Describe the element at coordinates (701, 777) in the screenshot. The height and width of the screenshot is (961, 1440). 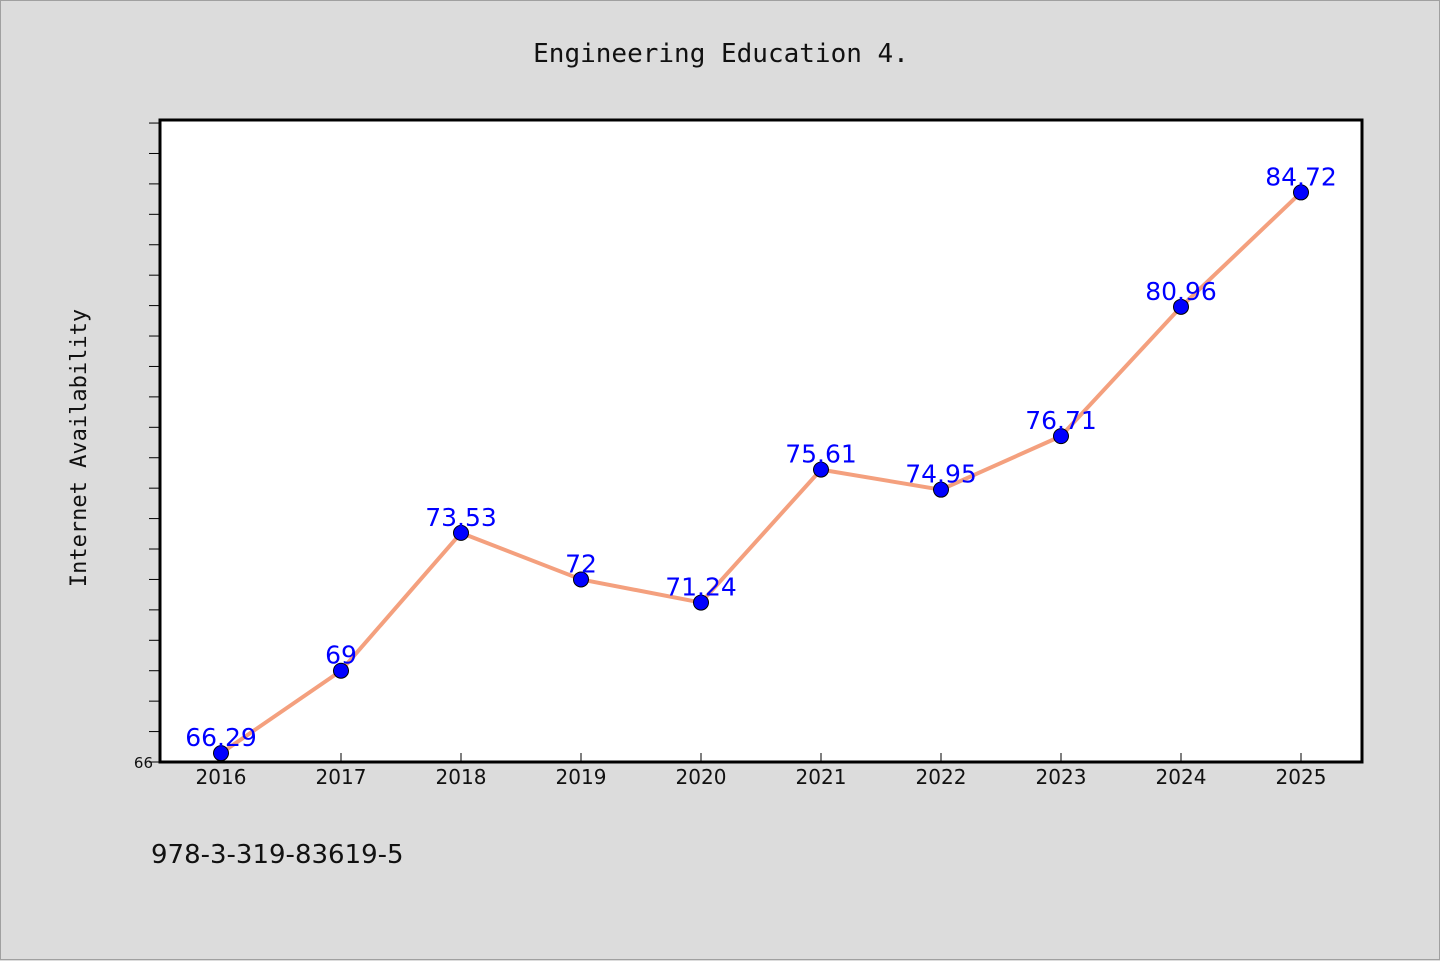
I see `x-tick-label: 2020` at that location.